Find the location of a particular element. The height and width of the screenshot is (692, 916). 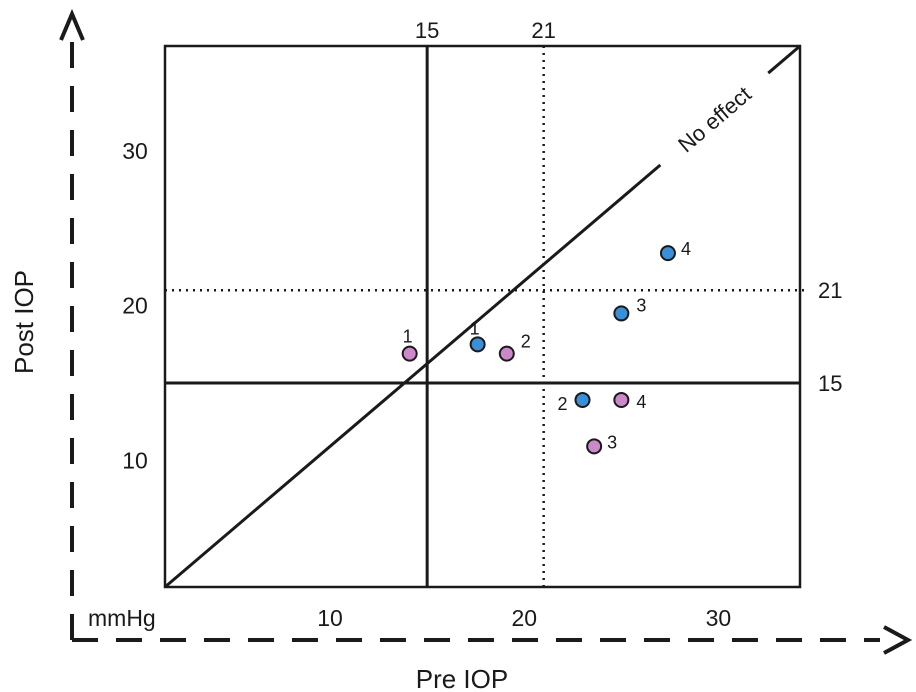

x-tick-labels: 10 20 30 is located at coordinates (524, 618).